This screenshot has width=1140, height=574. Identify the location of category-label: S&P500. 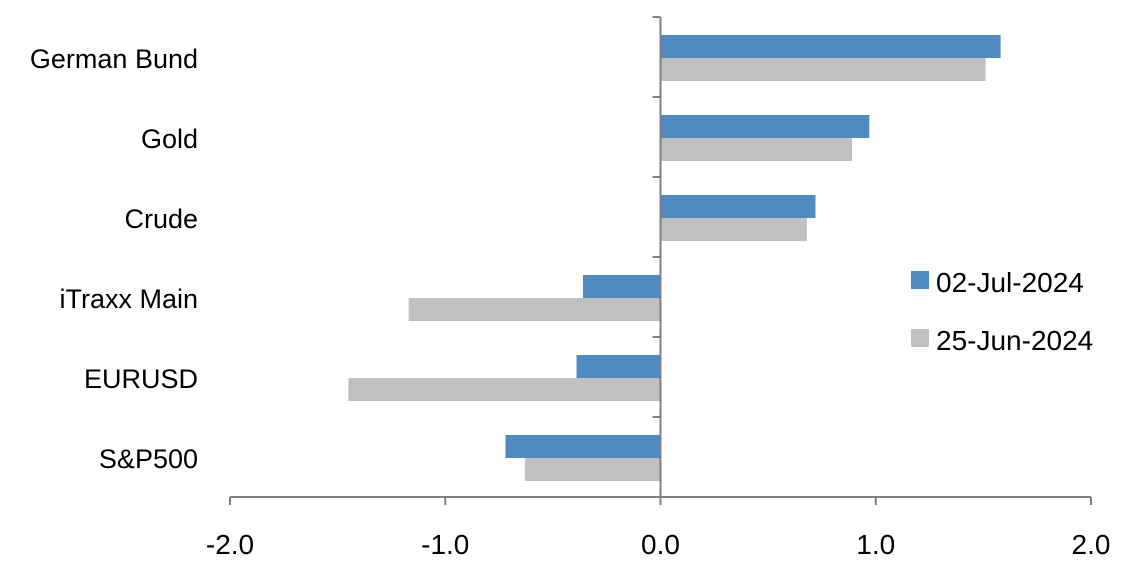
(148, 459).